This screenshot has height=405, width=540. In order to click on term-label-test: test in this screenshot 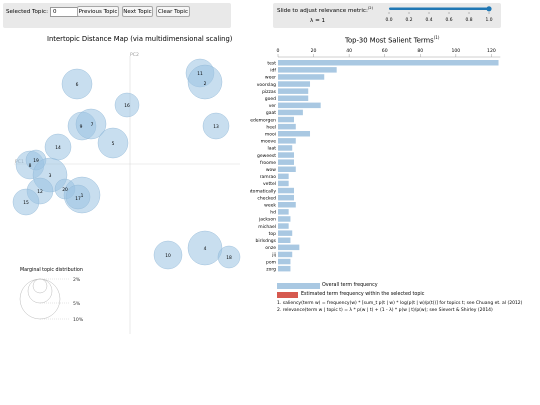, I will do `click(271, 64)`.